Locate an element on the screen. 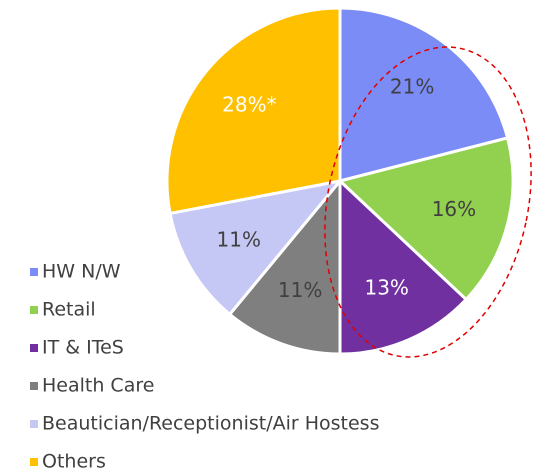 Image resolution: width=533 pixels, height=474 pixels. legend-label: HW N/W is located at coordinates (81, 272).